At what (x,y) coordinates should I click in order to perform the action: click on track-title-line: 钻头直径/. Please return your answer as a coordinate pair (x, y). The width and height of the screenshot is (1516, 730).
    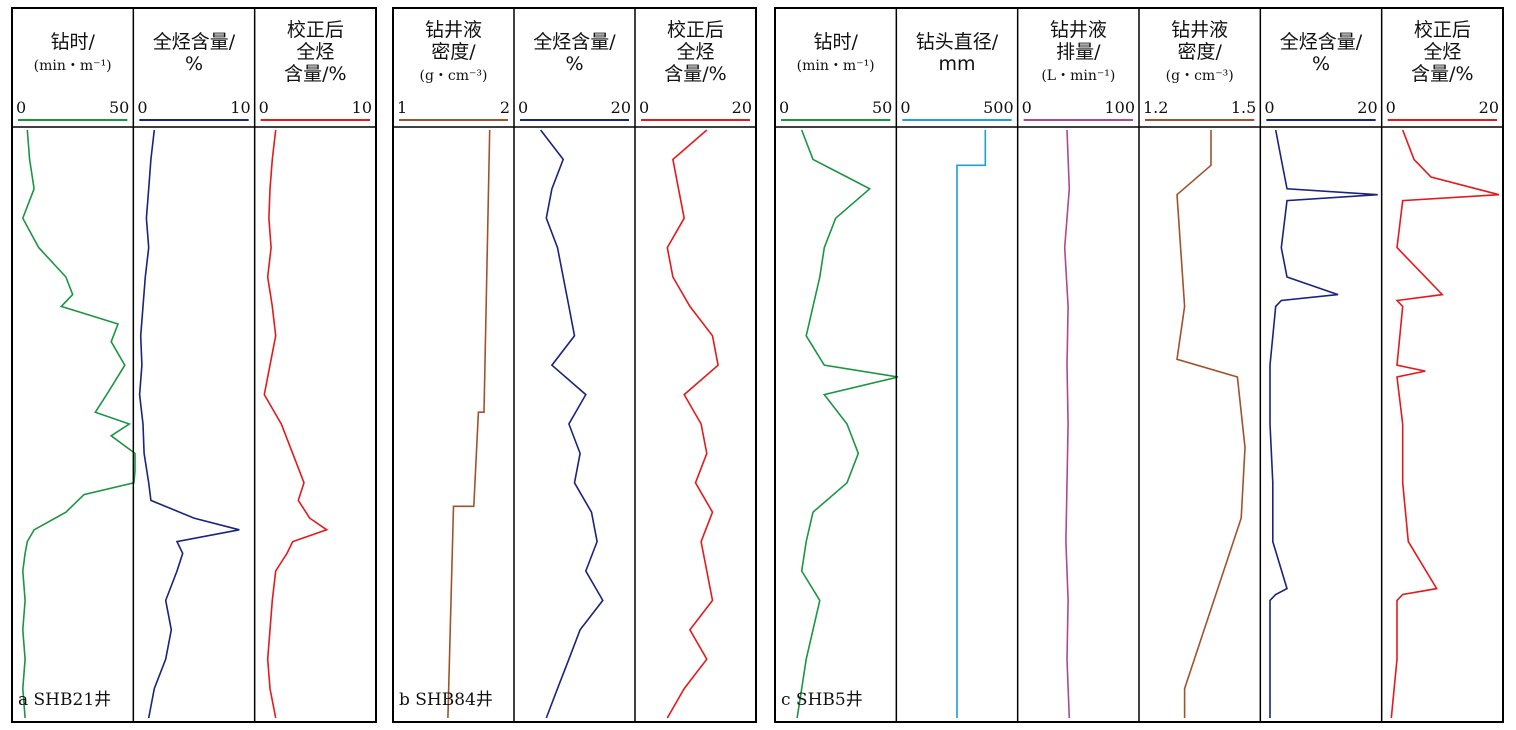
    Looking at the image, I should click on (957, 42).